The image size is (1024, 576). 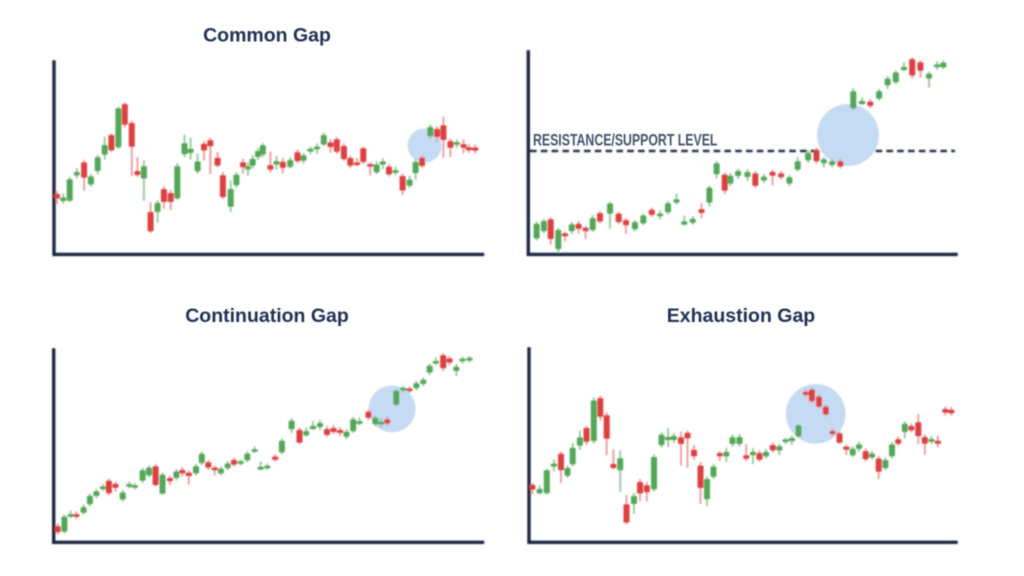 I want to click on svg-text: RESISTANCE/SUPPORT LEVEL, so click(x=625, y=141).